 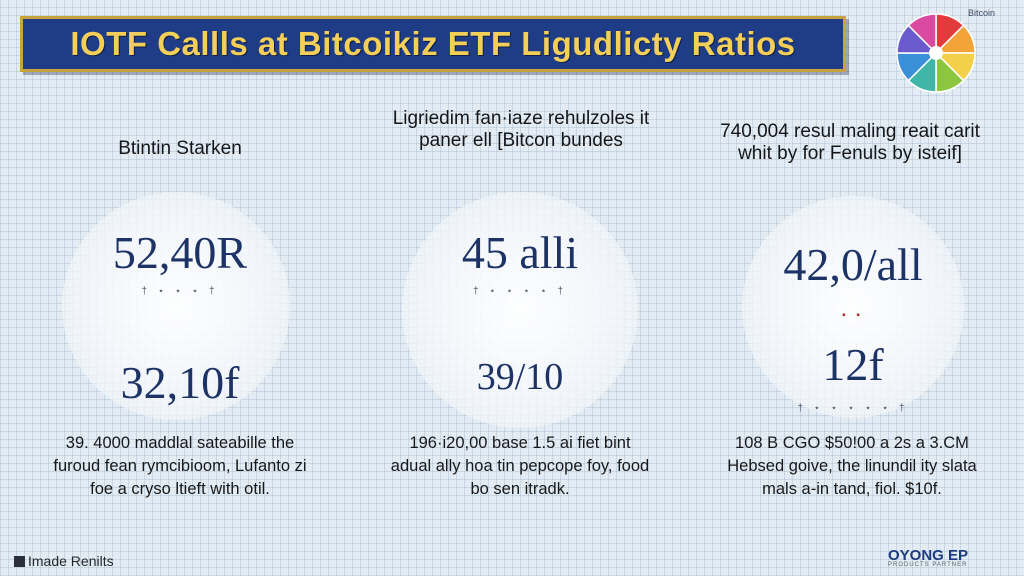 I want to click on footer-label: Imade Renilts, so click(x=64, y=561).